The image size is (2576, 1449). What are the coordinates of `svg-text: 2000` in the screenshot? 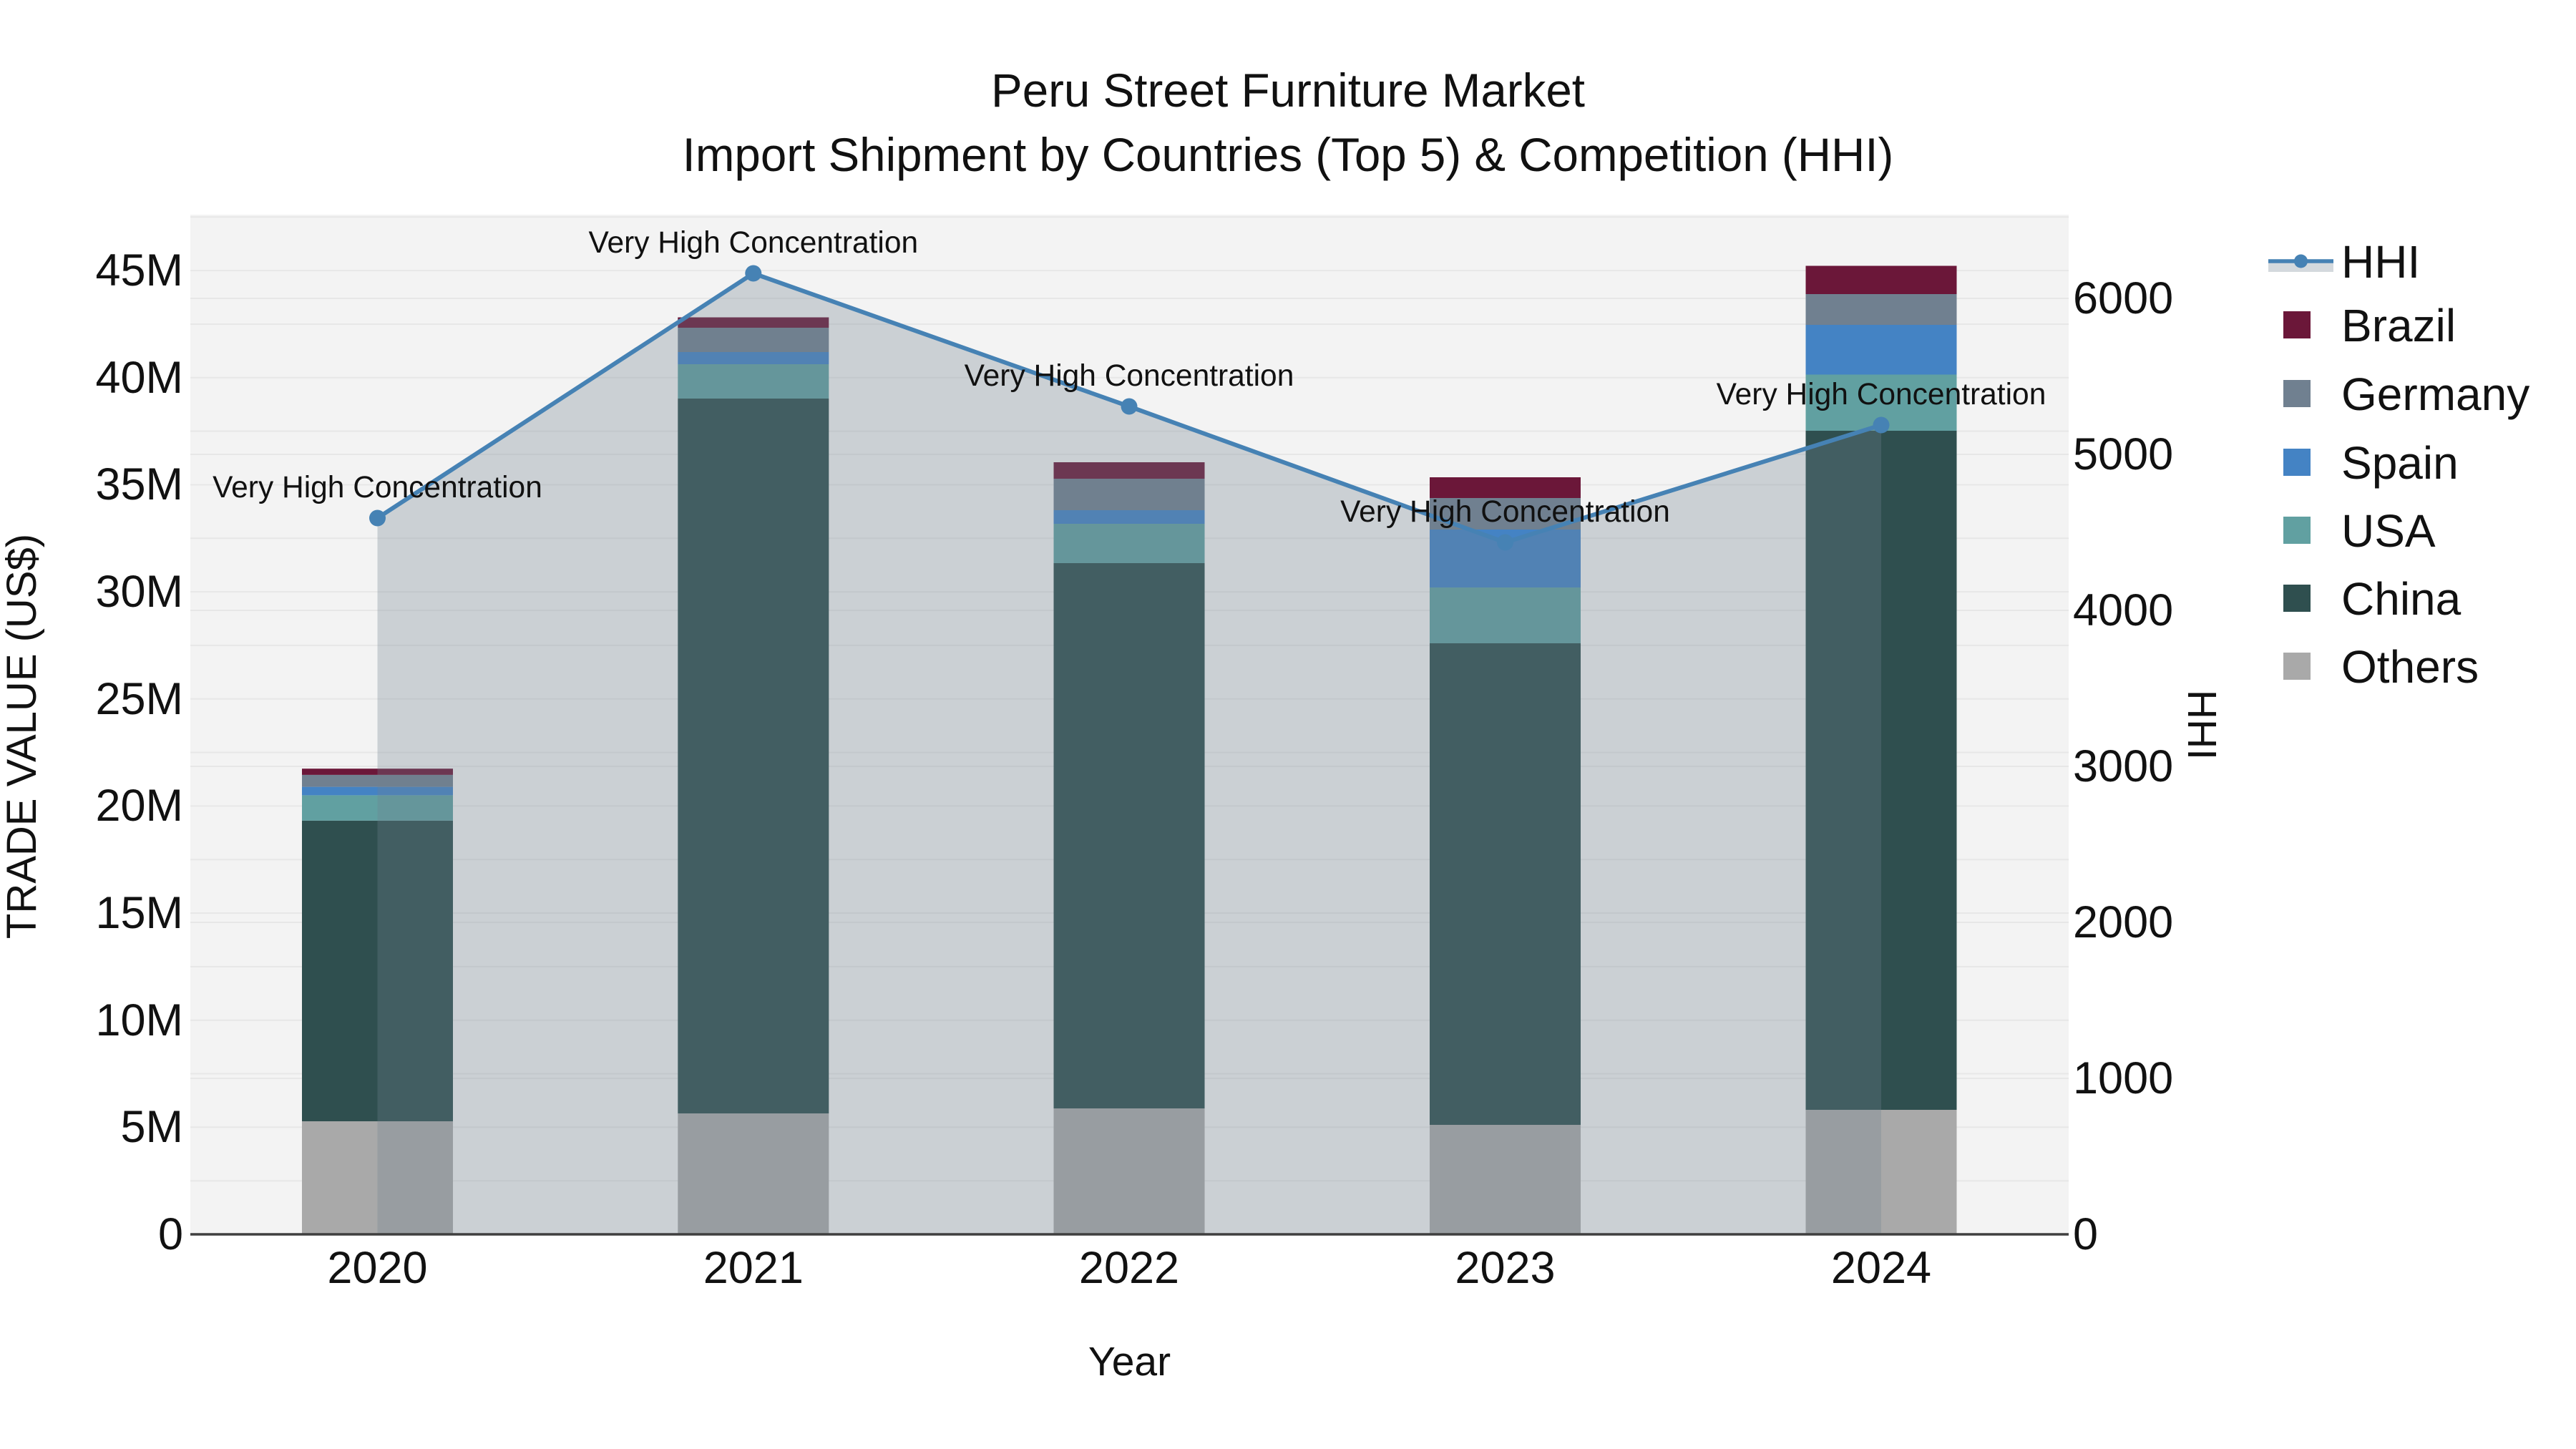 It's located at (2123, 922).